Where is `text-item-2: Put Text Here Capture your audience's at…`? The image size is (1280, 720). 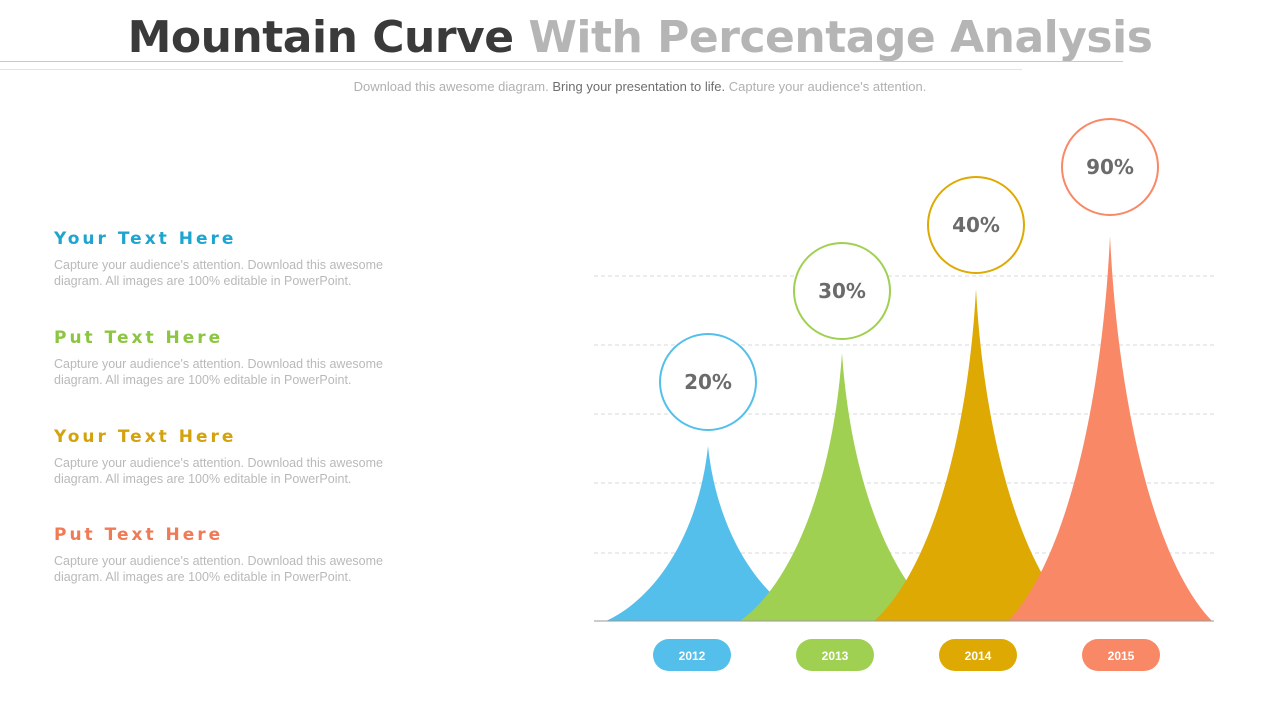
text-item-2: Put Text Here Capture your audience's at… is located at coordinates (264, 358).